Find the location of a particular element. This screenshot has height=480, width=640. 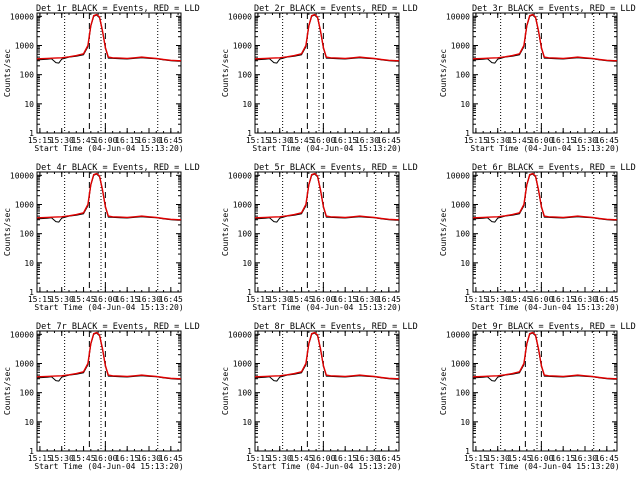

chart-title: Det 8r BLACK = Events, RED = LLD is located at coordinates (336, 327).